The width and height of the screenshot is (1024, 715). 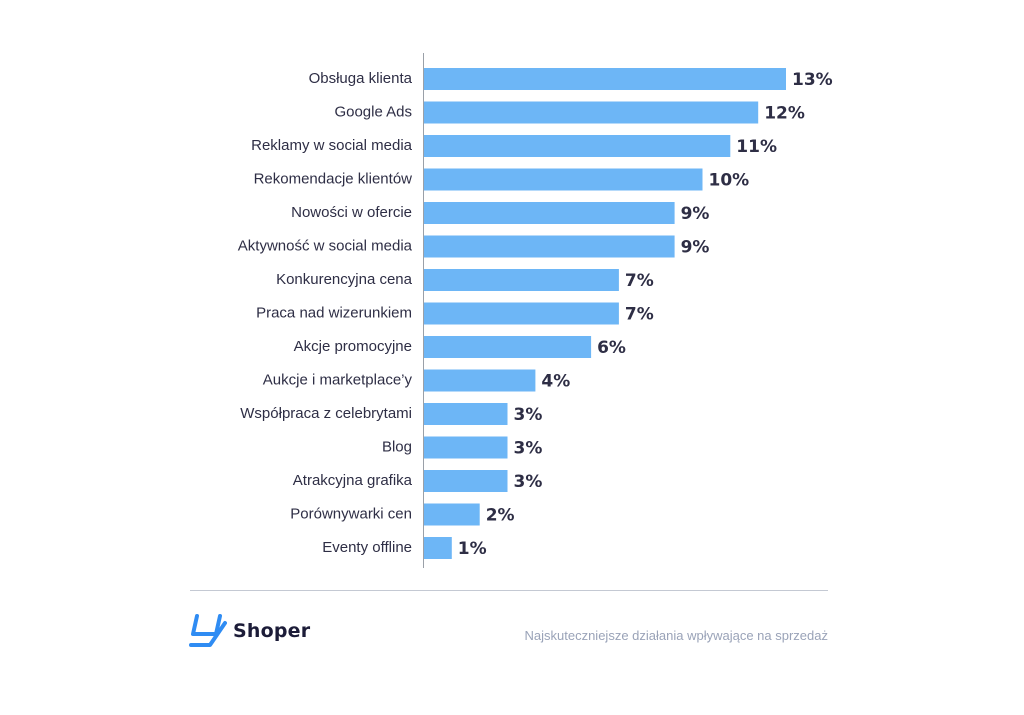 I want to click on category-label: Eventy offline, so click(x=367, y=547).